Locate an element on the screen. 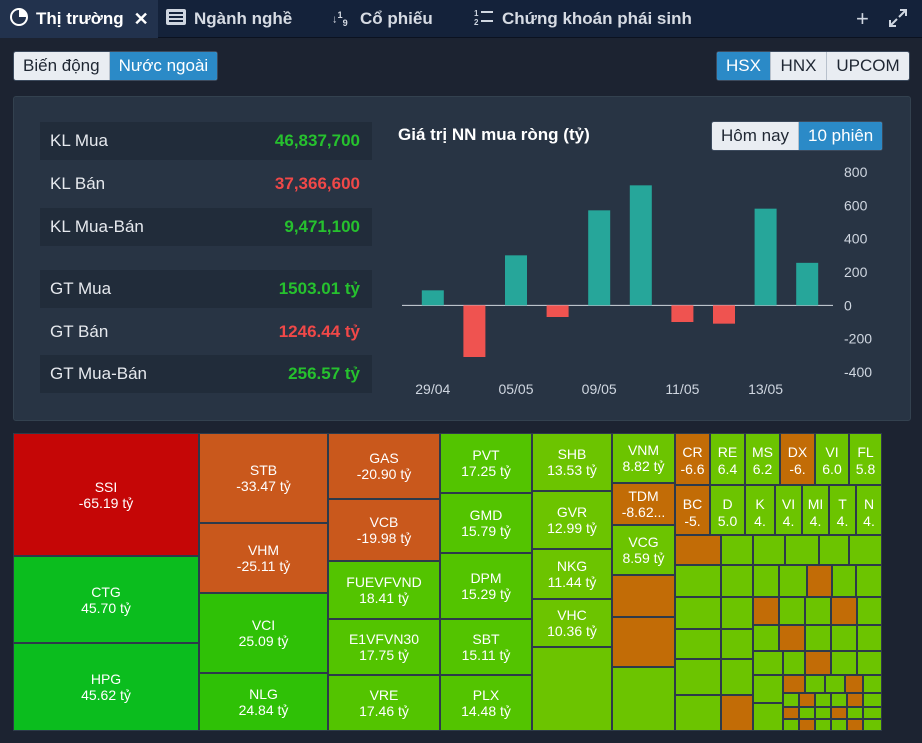  heatmap-cell: MS 6.2 is located at coordinates (762, 459).